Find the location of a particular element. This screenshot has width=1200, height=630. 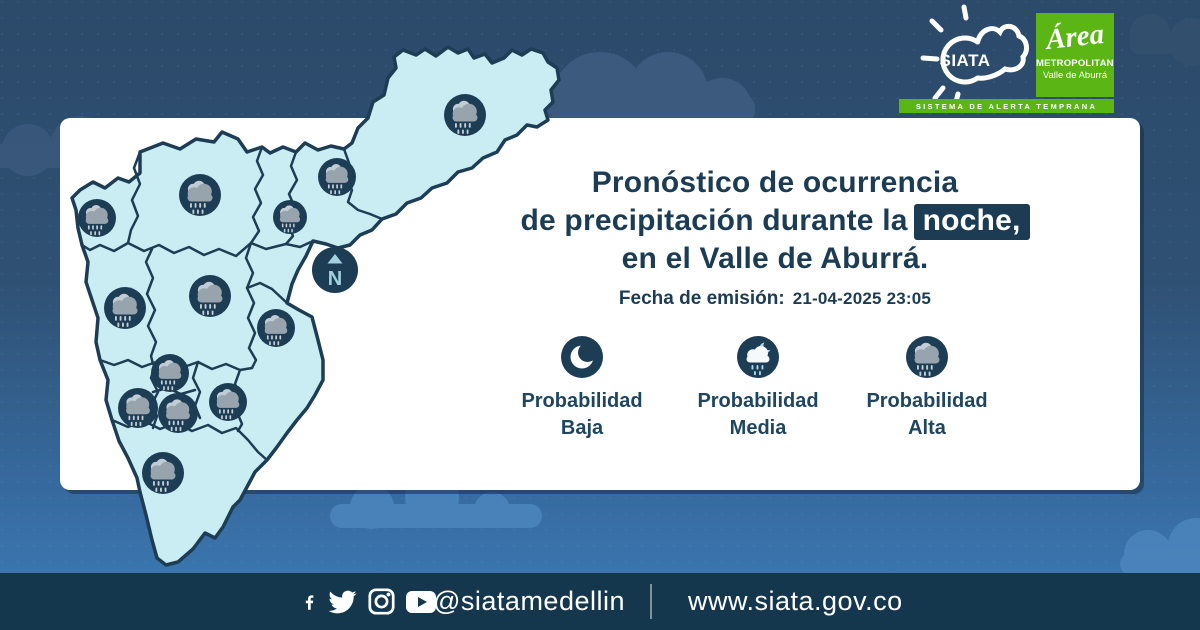

siata-tagline: SISTEMA DE ALERTA TEMPRANA is located at coordinates (1006, 106).